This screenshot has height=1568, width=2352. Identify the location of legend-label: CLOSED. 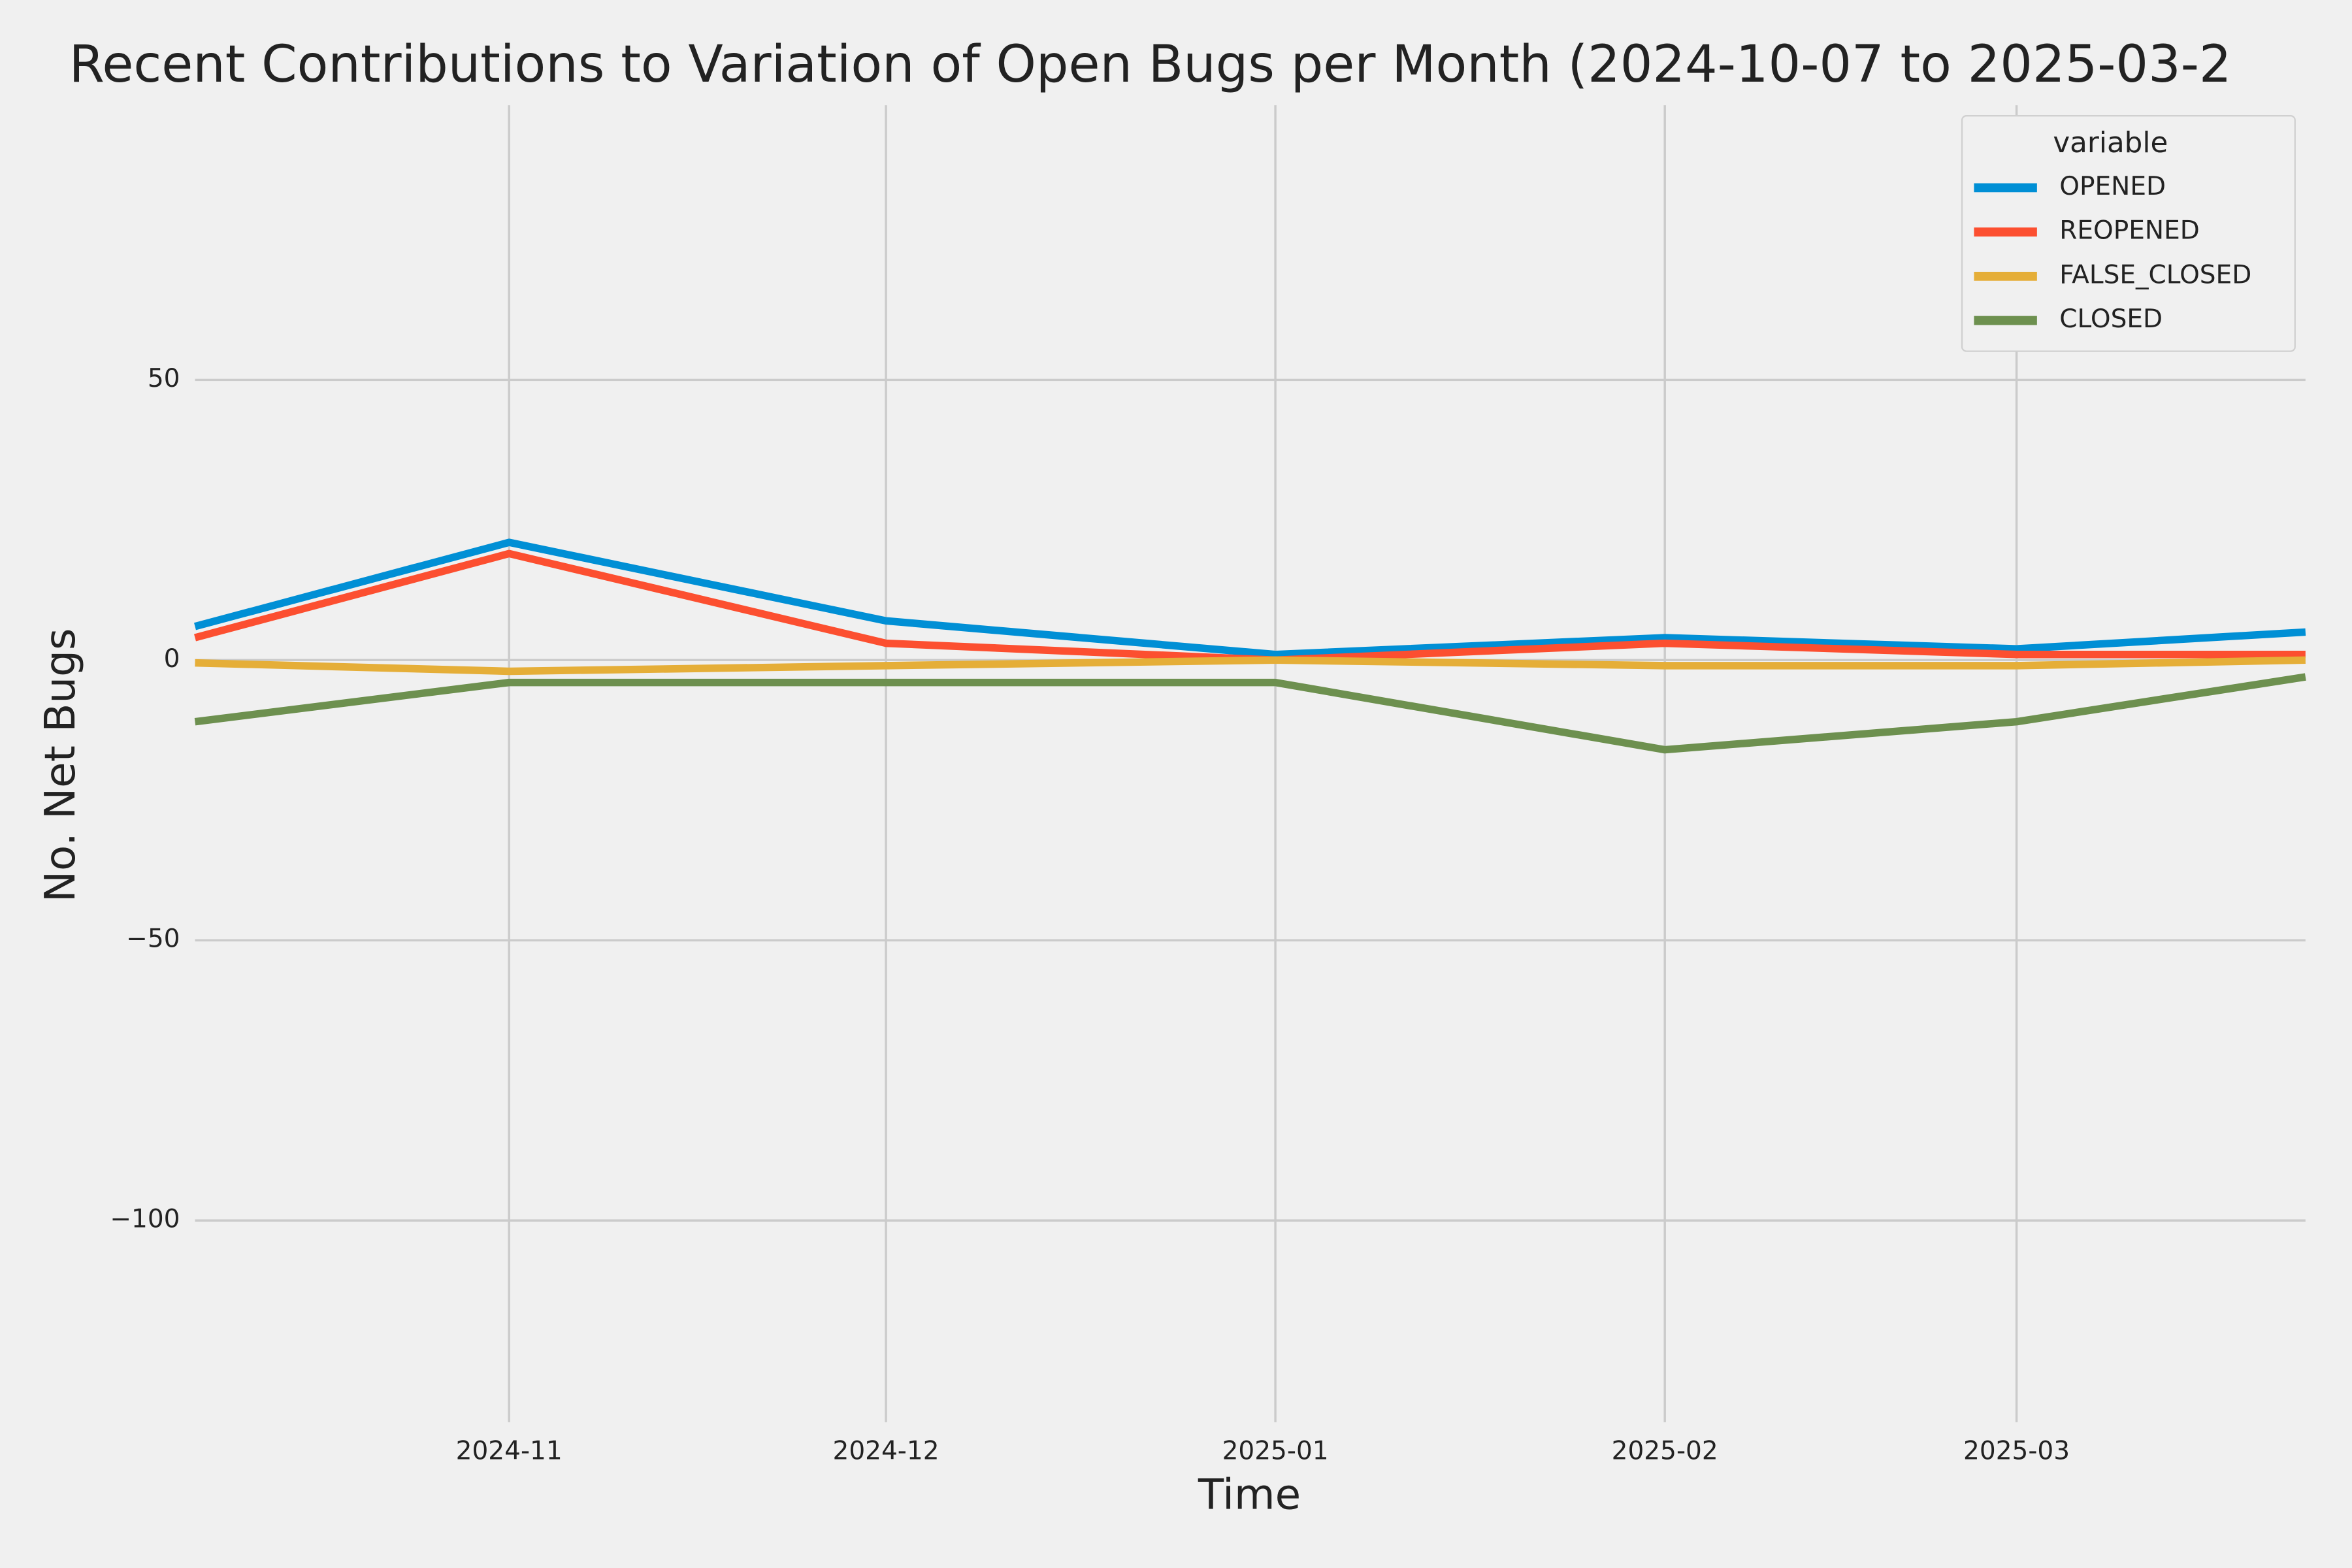
(2111, 319).